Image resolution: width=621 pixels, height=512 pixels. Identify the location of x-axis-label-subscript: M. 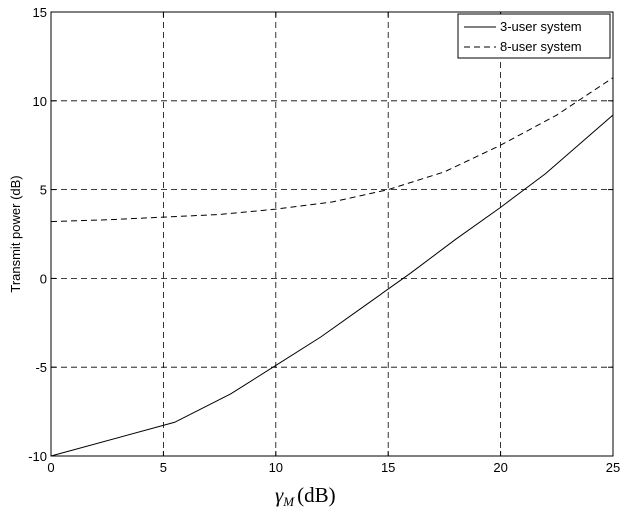
(288, 501).